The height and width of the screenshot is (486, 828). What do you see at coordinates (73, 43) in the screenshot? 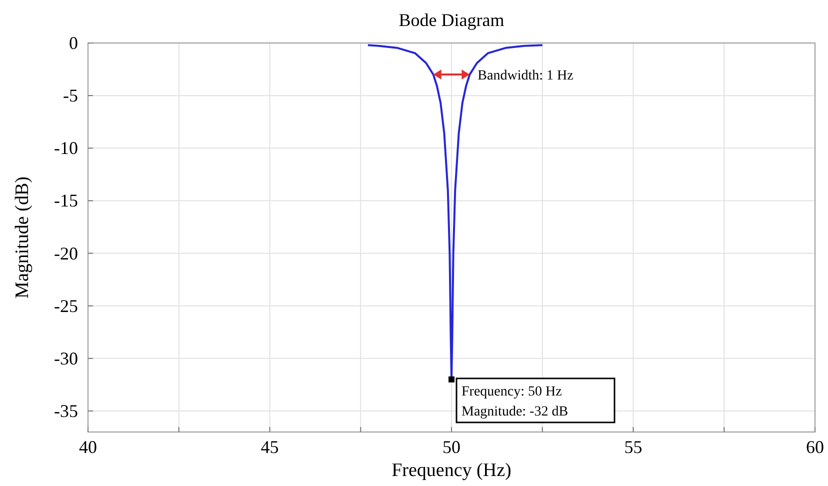
I see `y-tick-label: 0` at bounding box center [73, 43].